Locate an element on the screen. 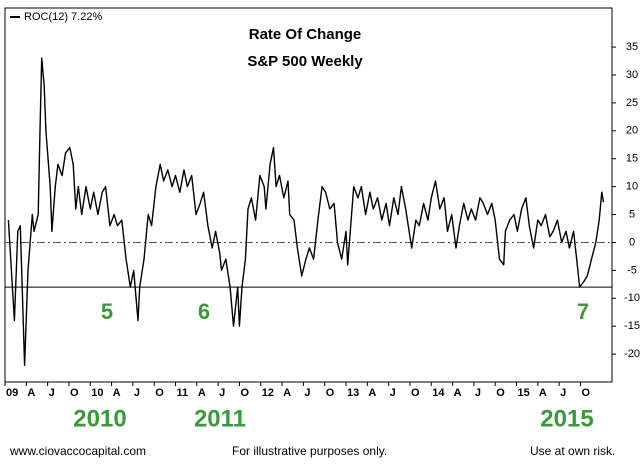 The width and height of the screenshot is (640, 467). year-label: 2015 is located at coordinates (566, 418).